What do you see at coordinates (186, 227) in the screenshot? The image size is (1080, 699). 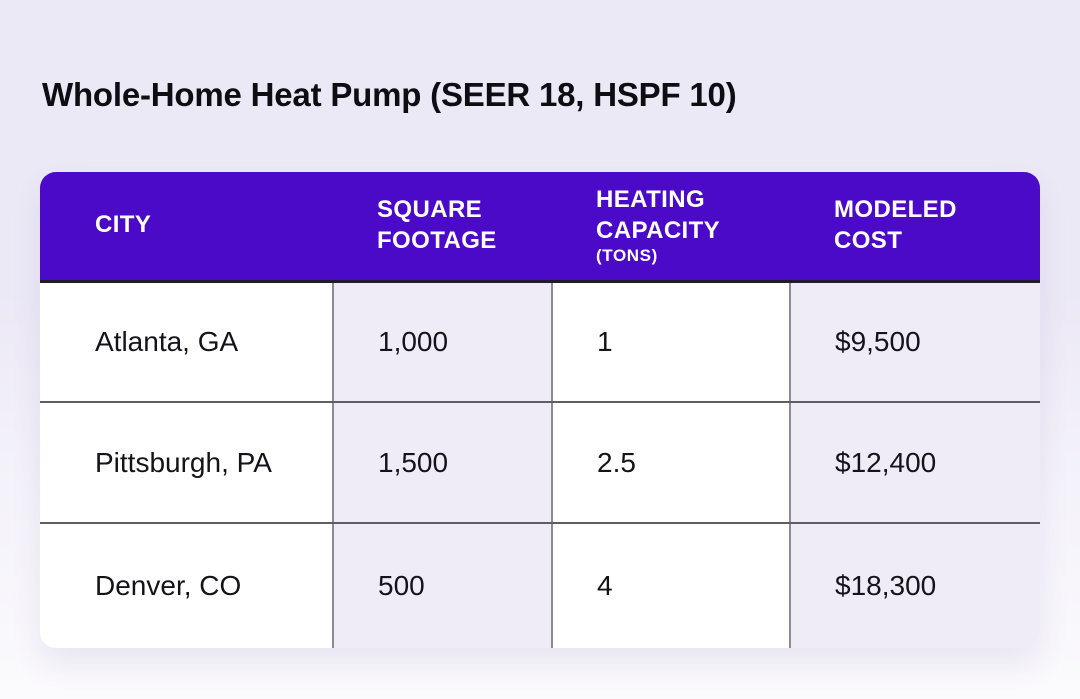 I see `column-header-city: CITY` at bounding box center [186, 227].